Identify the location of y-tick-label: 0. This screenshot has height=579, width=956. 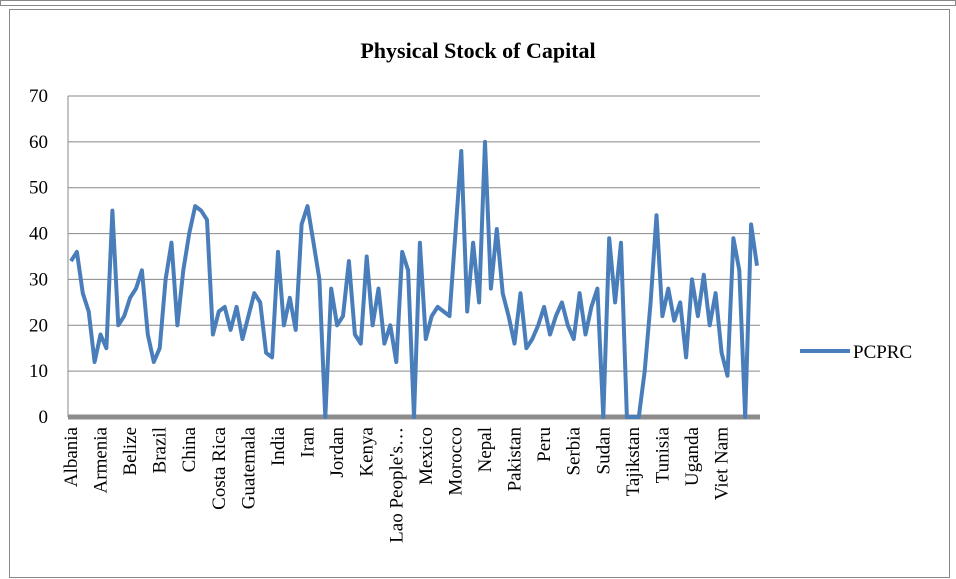
(44, 417).